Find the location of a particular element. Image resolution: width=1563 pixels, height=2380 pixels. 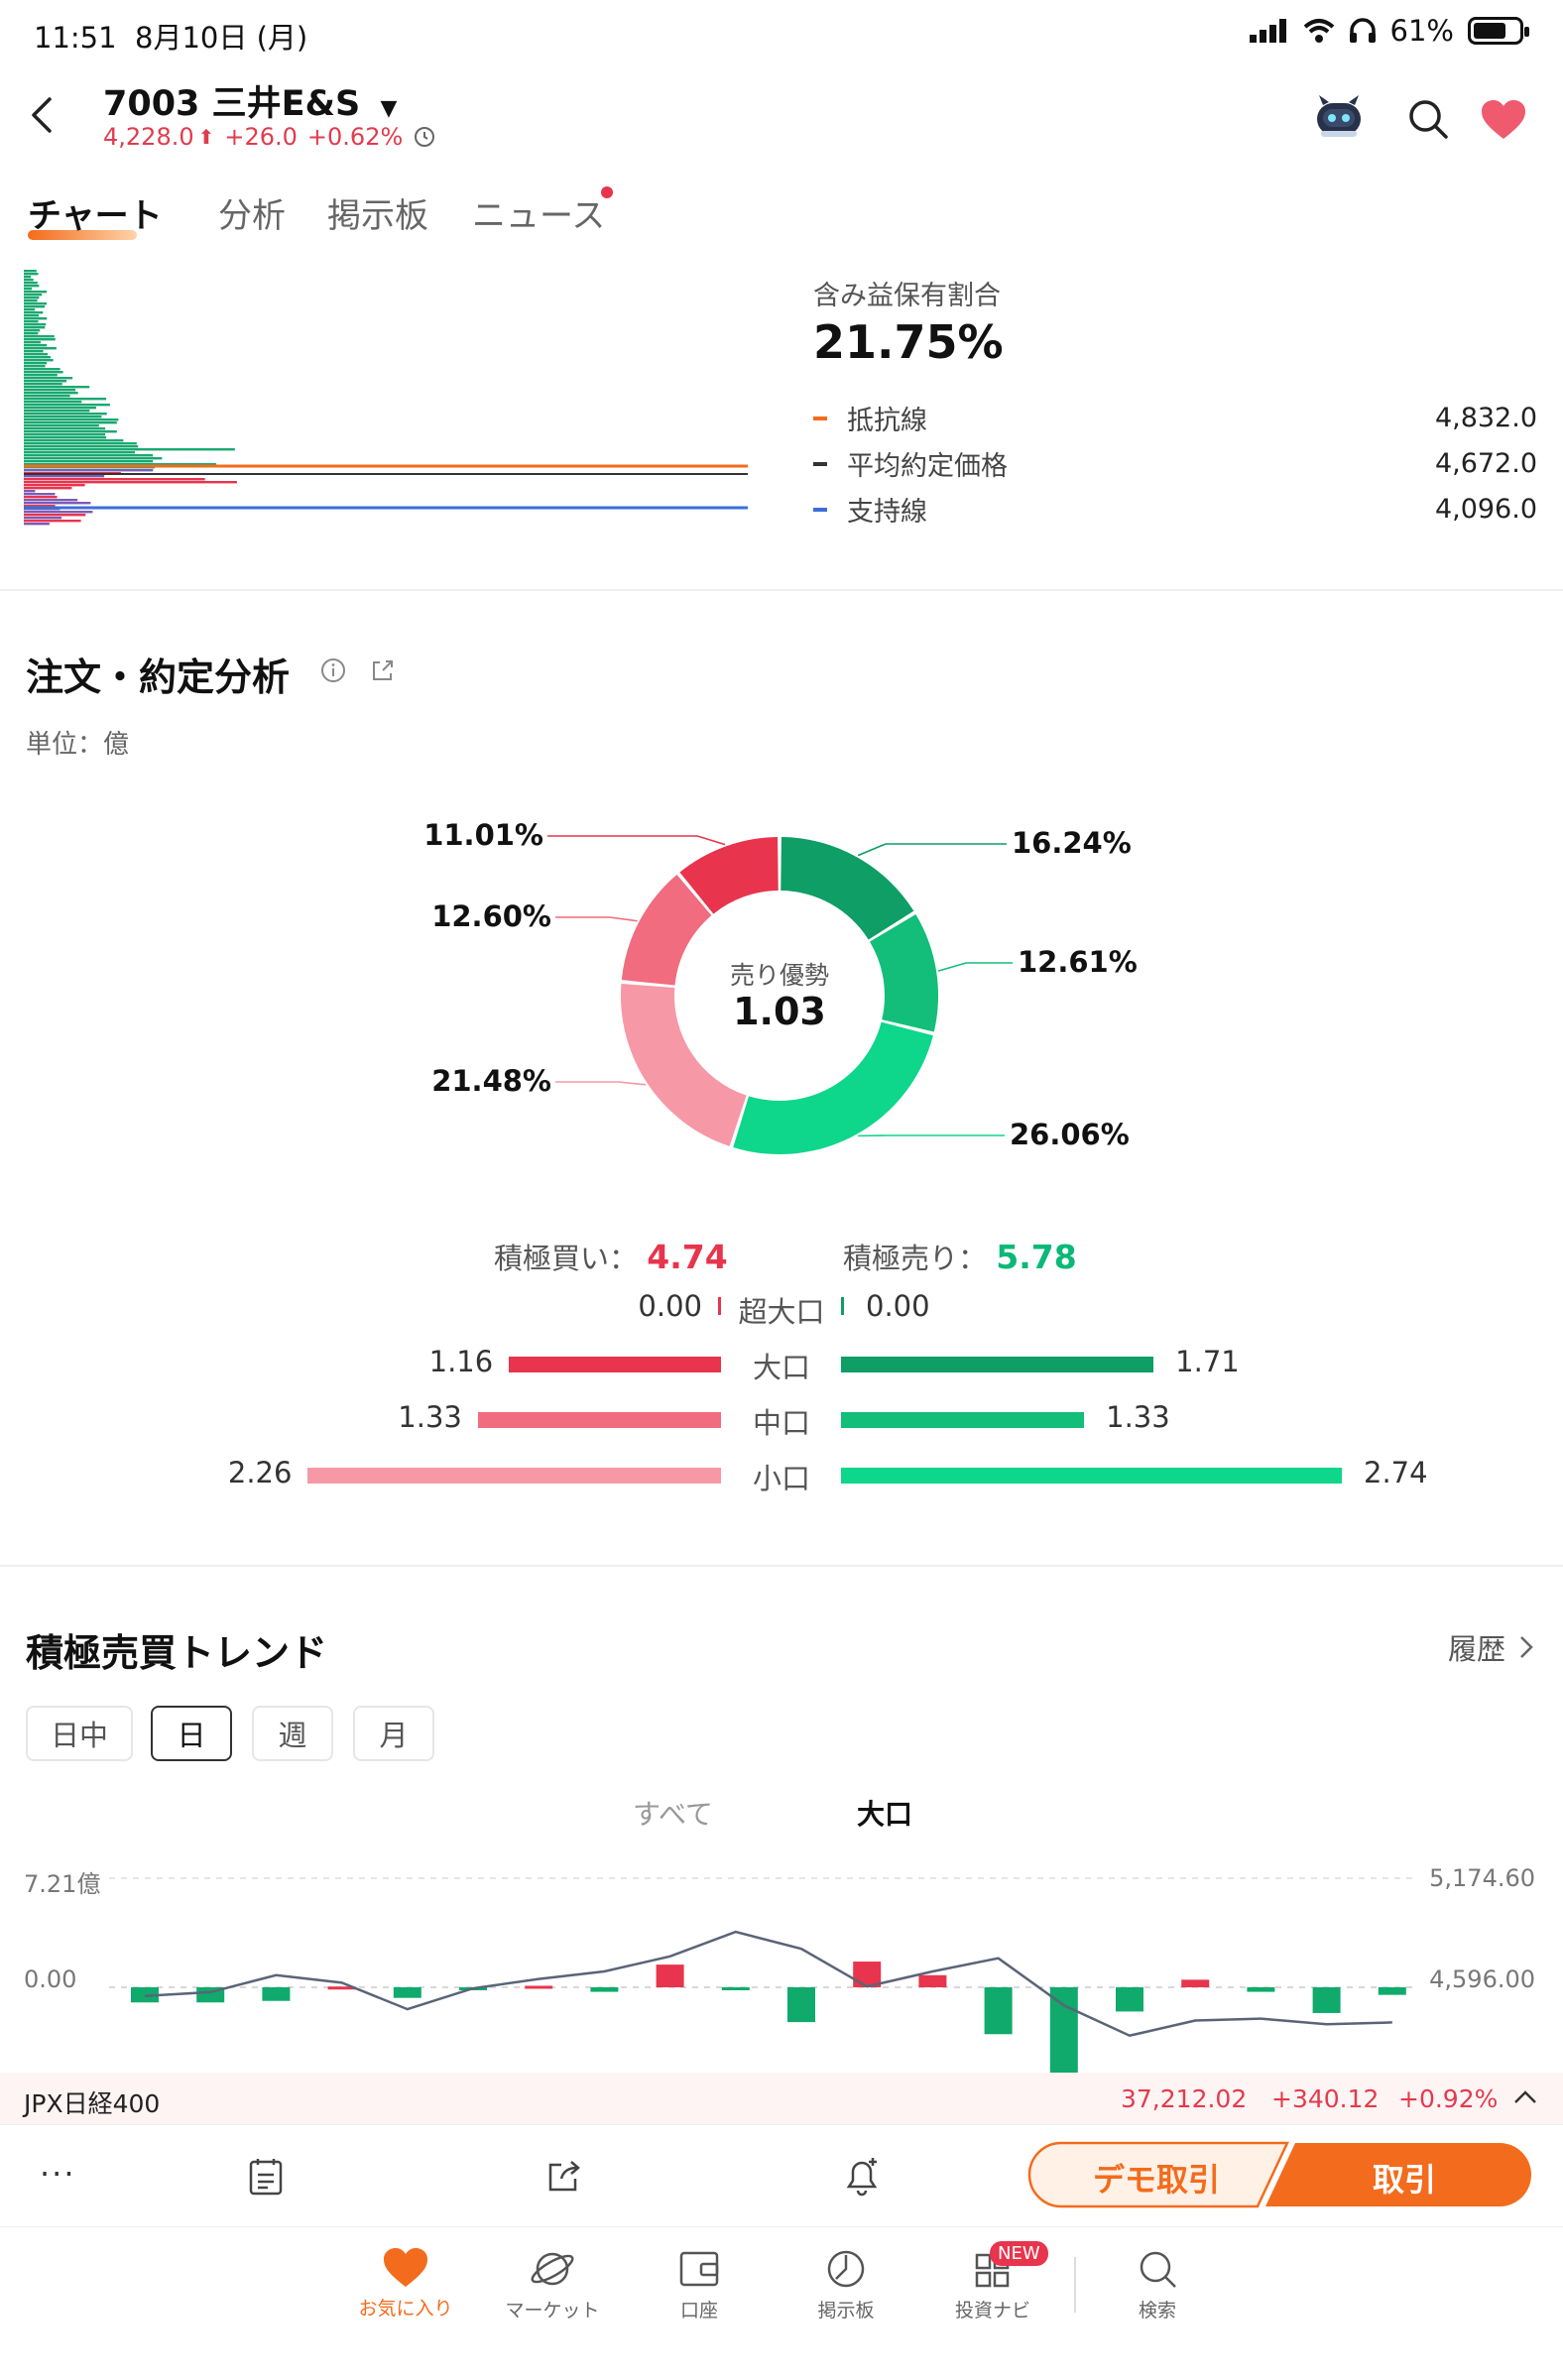

tab-board: 掲示板 is located at coordinates (377, 216).